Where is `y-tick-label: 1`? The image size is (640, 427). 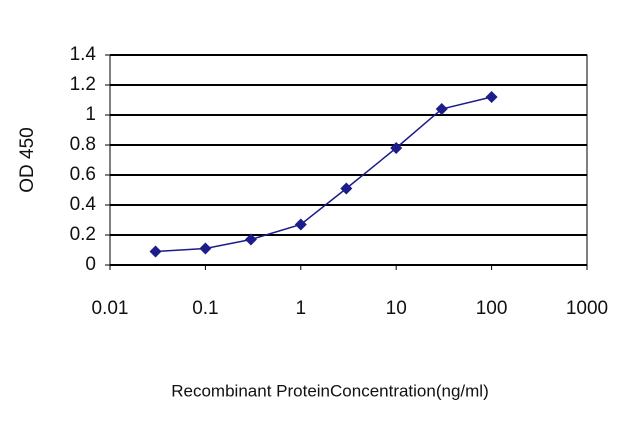
y-tick-label: 1 is located at coordinates (90, 114).